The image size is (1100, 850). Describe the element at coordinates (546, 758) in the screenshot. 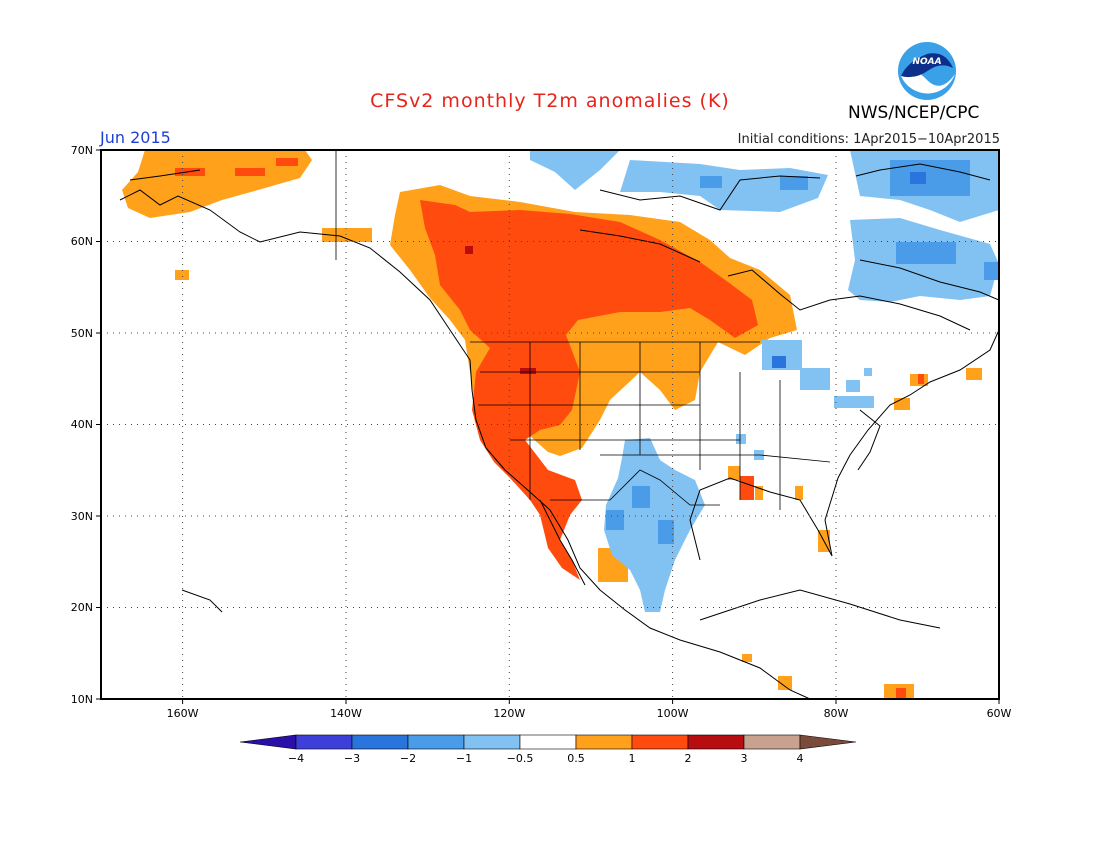

I see `colorbar-labels: −4 −3 −2 −1 −0.5 0.5 1 2 3 4` at that location.